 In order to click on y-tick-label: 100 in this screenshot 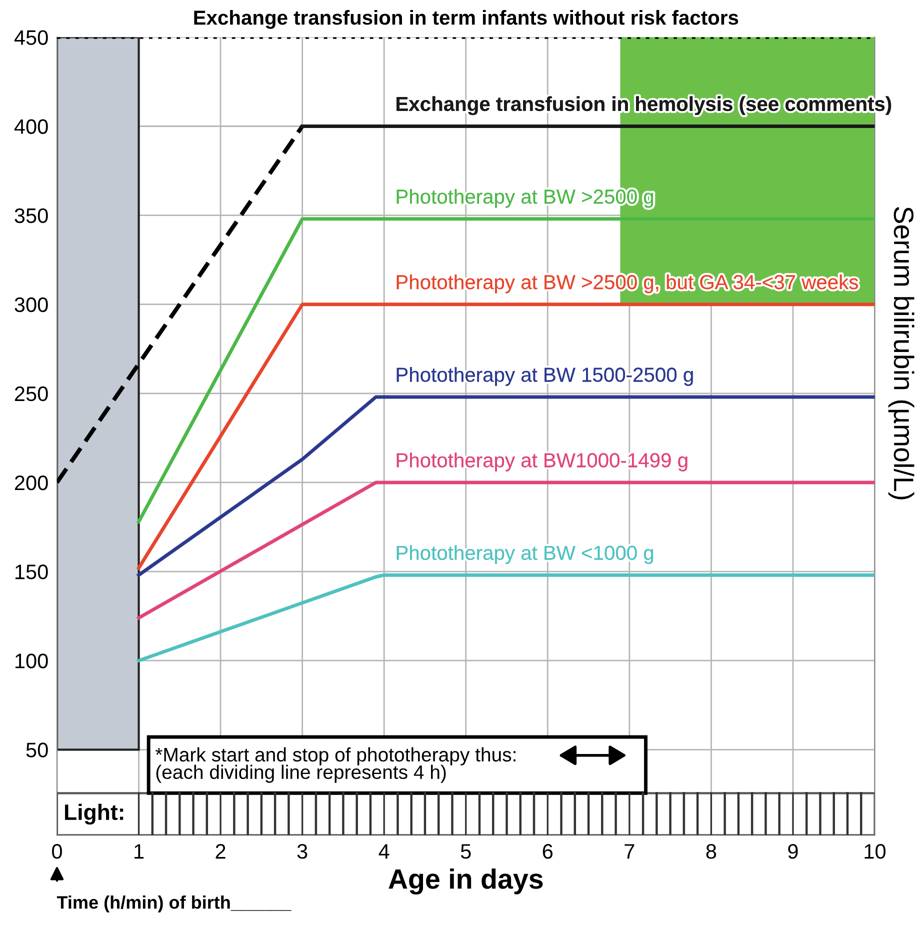, I will do `click(32, 661)`.